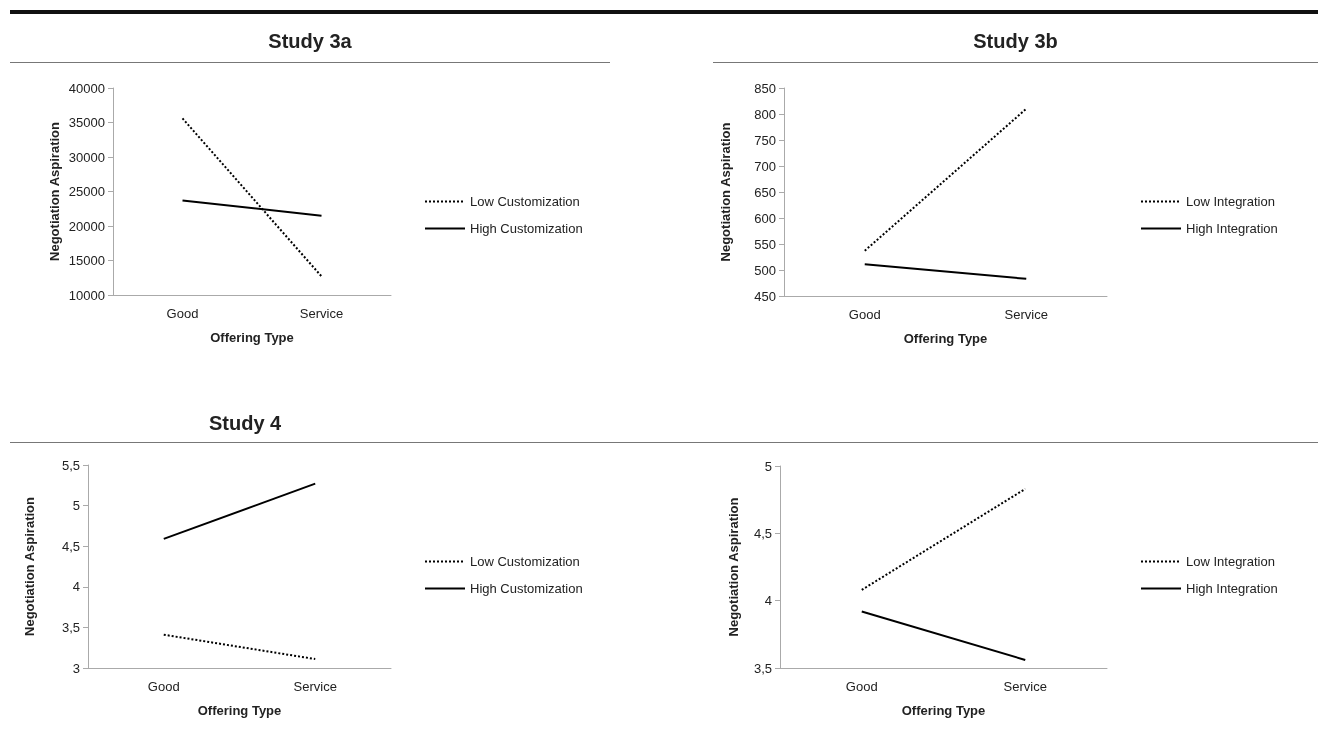  Describe the element at coordinates (76, 668) in the screenshot. I see `y-tick-label: 3` at that location.